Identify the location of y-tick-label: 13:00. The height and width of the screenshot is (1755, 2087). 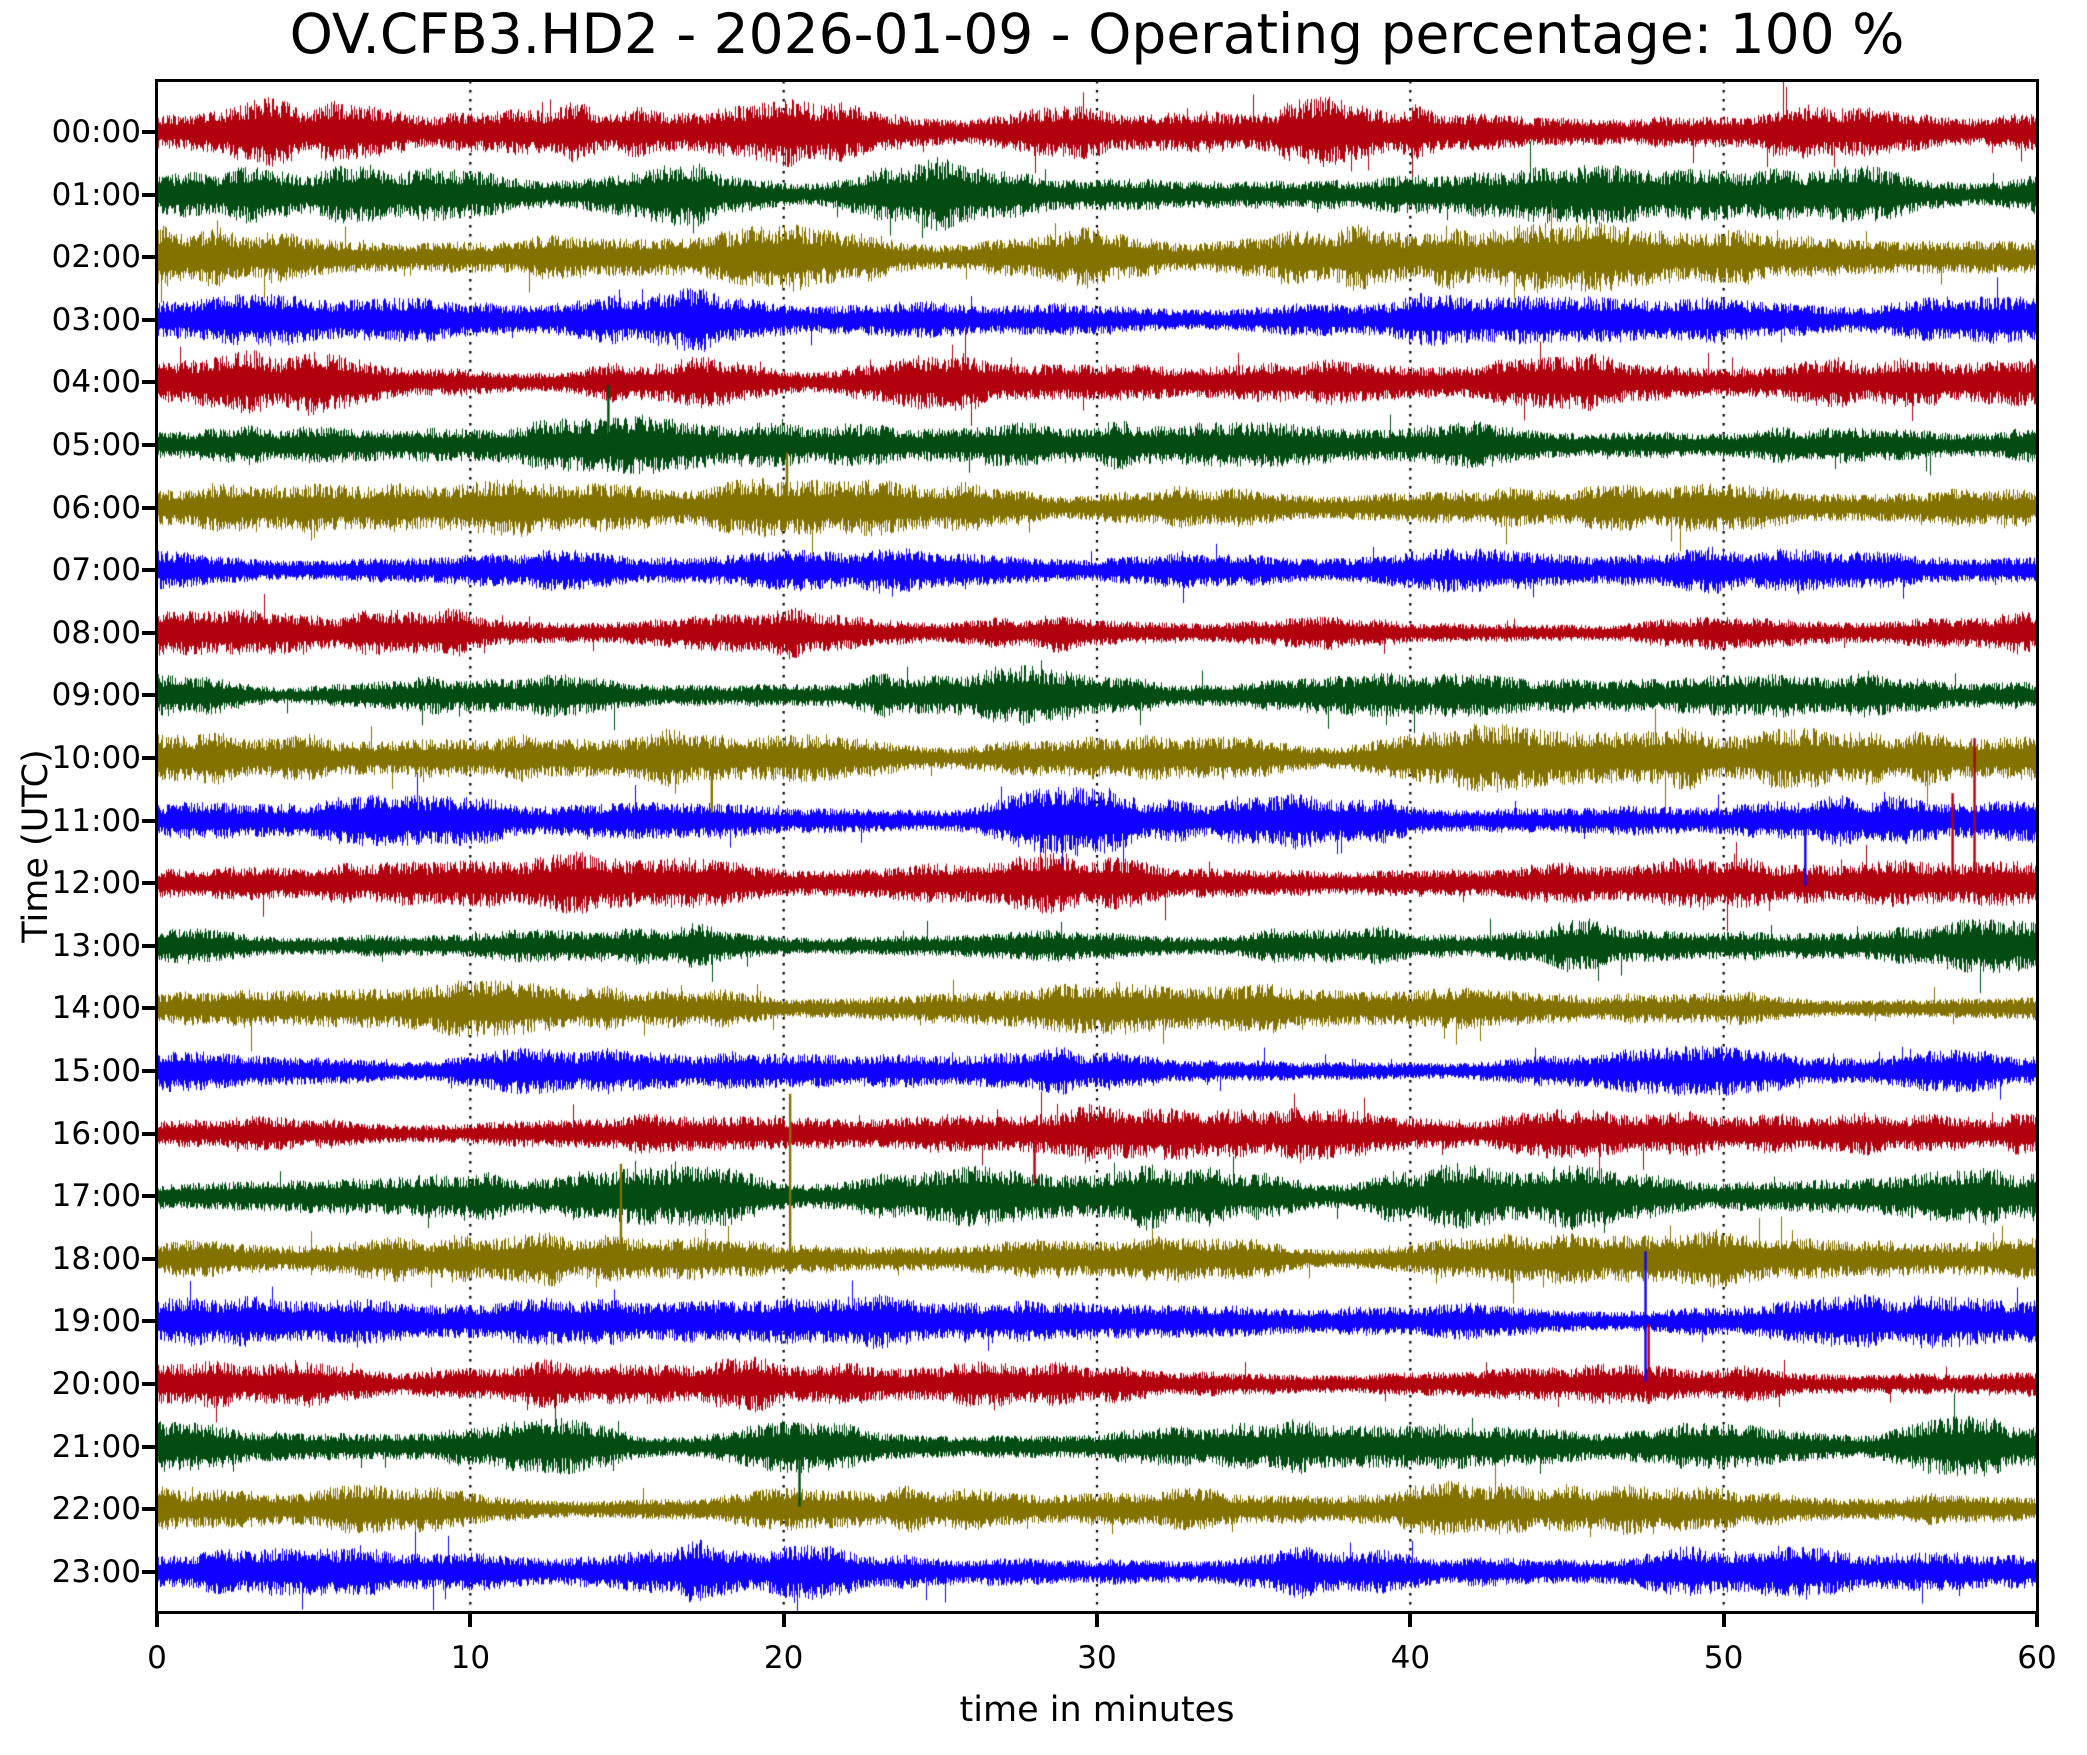
(96, 945).